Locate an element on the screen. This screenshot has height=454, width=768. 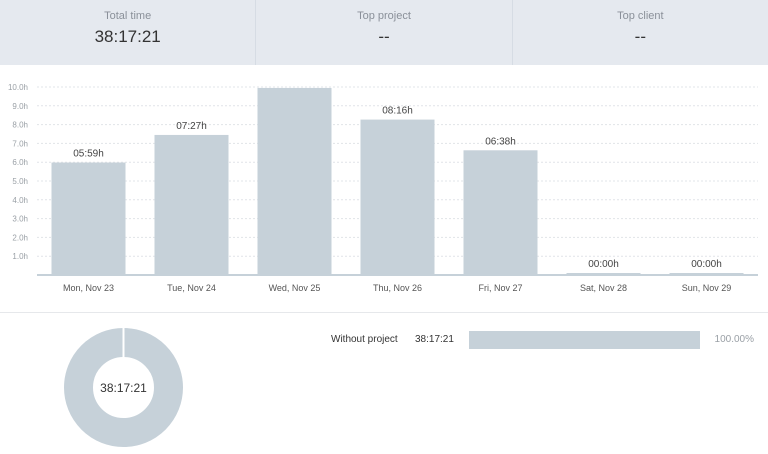
summary-total-time: Total time 38:17:21 is located at coordinates (127, 32).